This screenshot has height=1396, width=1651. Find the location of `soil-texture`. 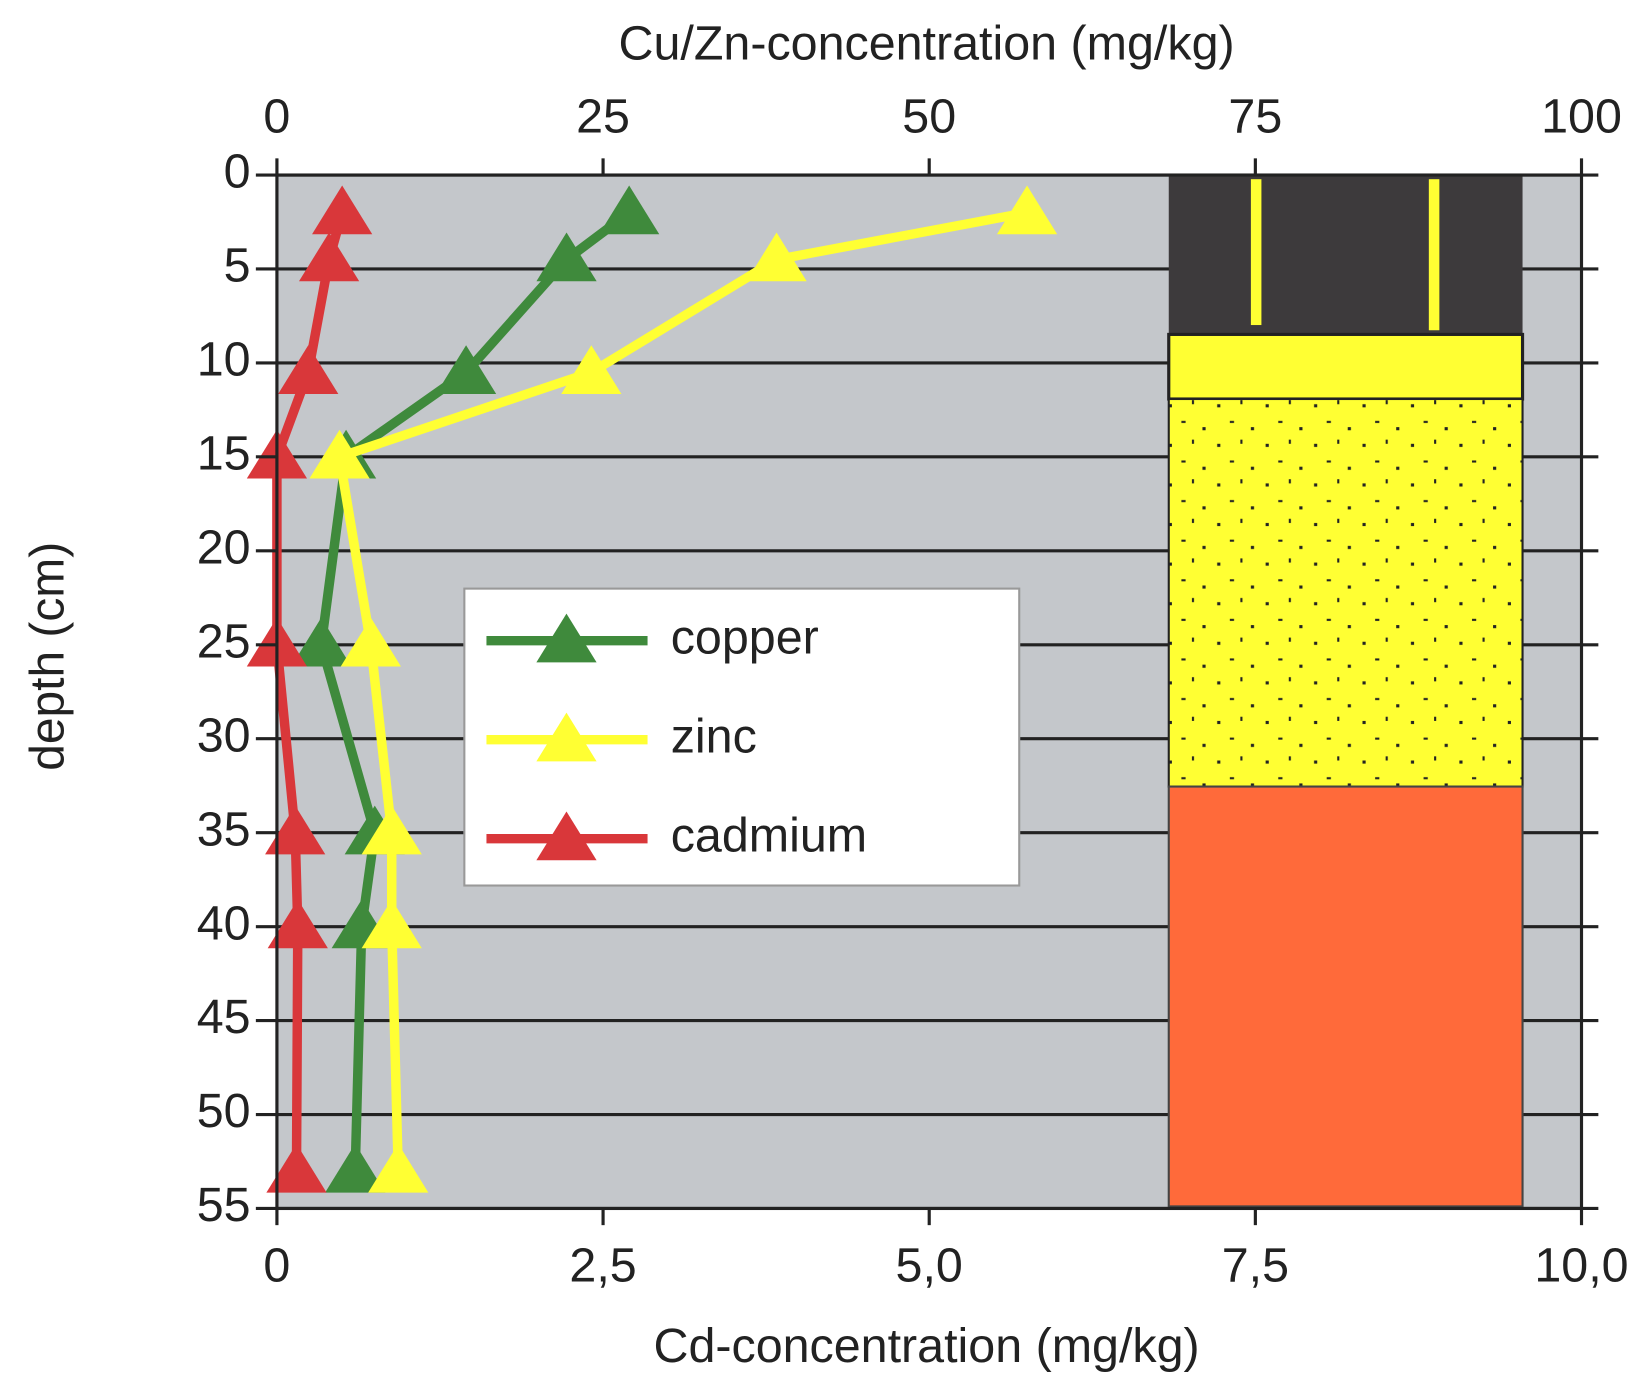

soil-texture is located at coordinates (1345, 593).